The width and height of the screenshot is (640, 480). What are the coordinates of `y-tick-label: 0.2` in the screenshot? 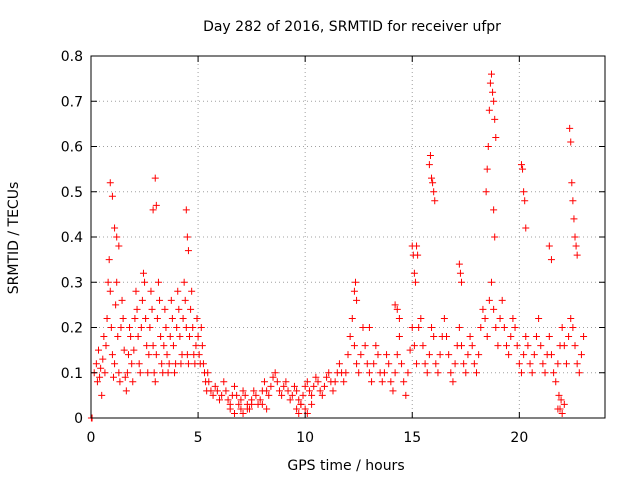 It's located at (72, 329).